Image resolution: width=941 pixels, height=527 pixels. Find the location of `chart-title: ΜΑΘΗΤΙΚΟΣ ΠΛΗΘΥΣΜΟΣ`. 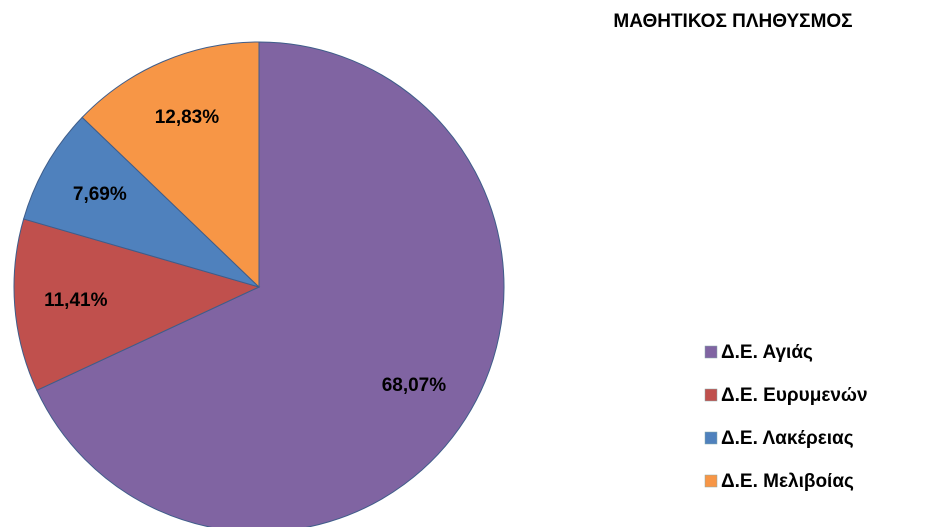

chart-title: ΜΑΘΗΤΙΚΟΣ ΠΛΗΘΥΣΜΟΣ is located at coordinates (732, 21).